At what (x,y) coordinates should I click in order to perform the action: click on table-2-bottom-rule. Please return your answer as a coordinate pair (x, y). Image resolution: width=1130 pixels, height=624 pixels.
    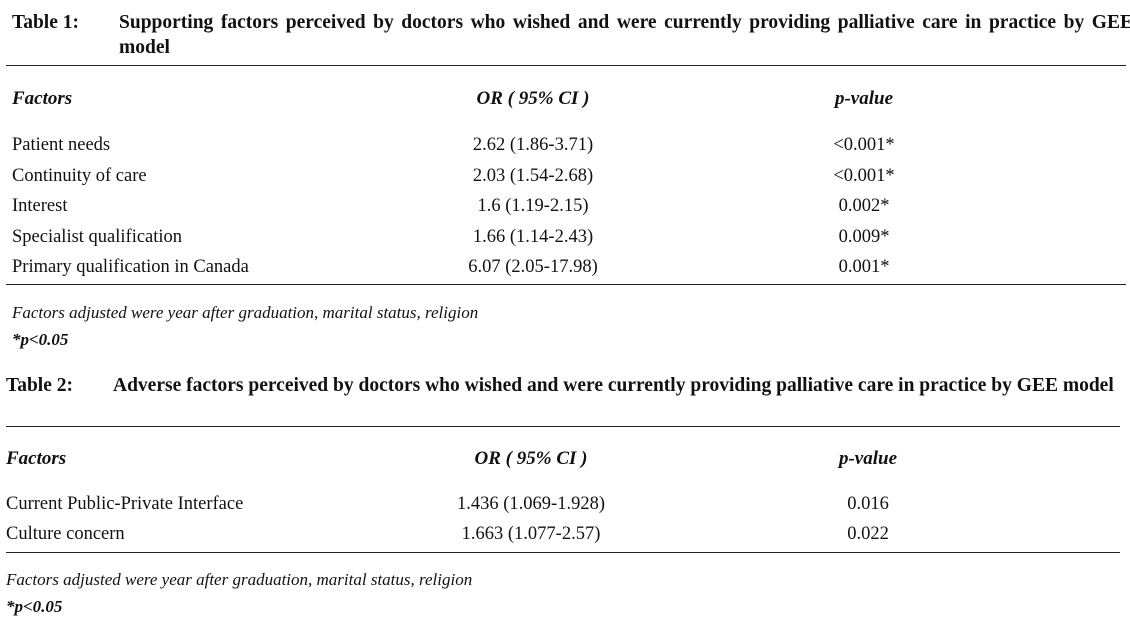
    Looking at the image, I should click on (563, 552).